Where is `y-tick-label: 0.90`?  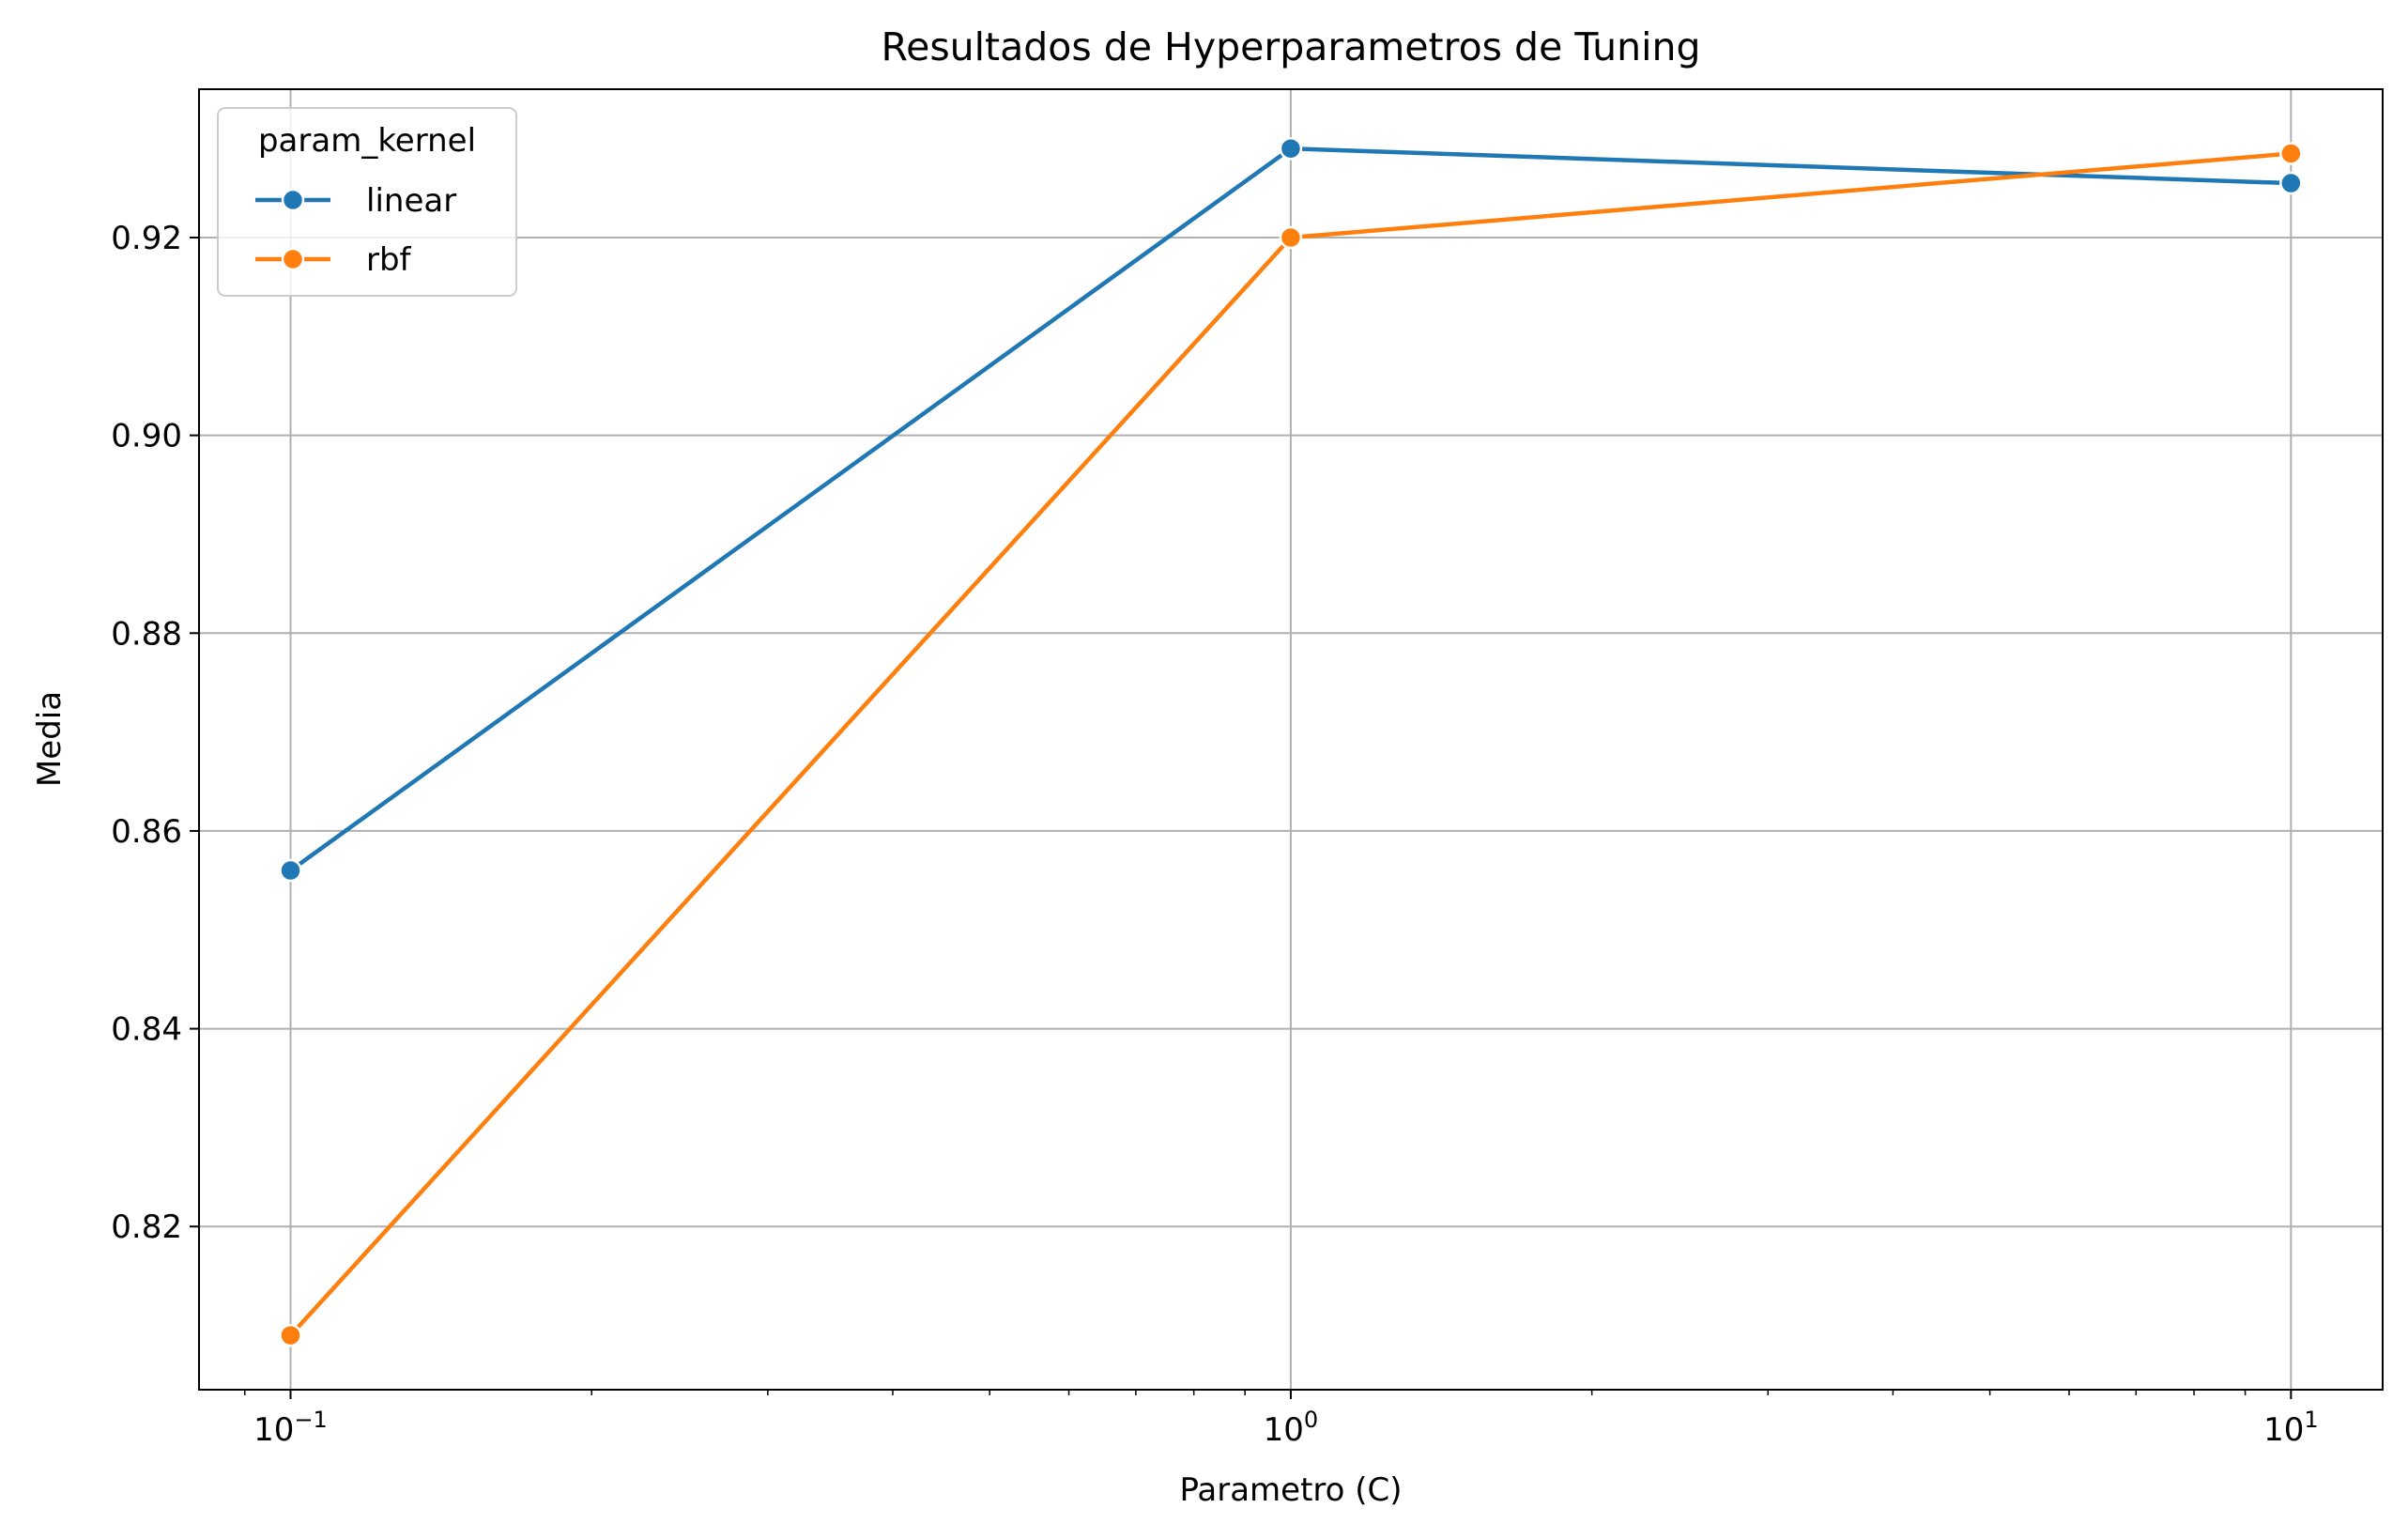
y-tick-label: 0.90 is located at coordinates (146, 436).